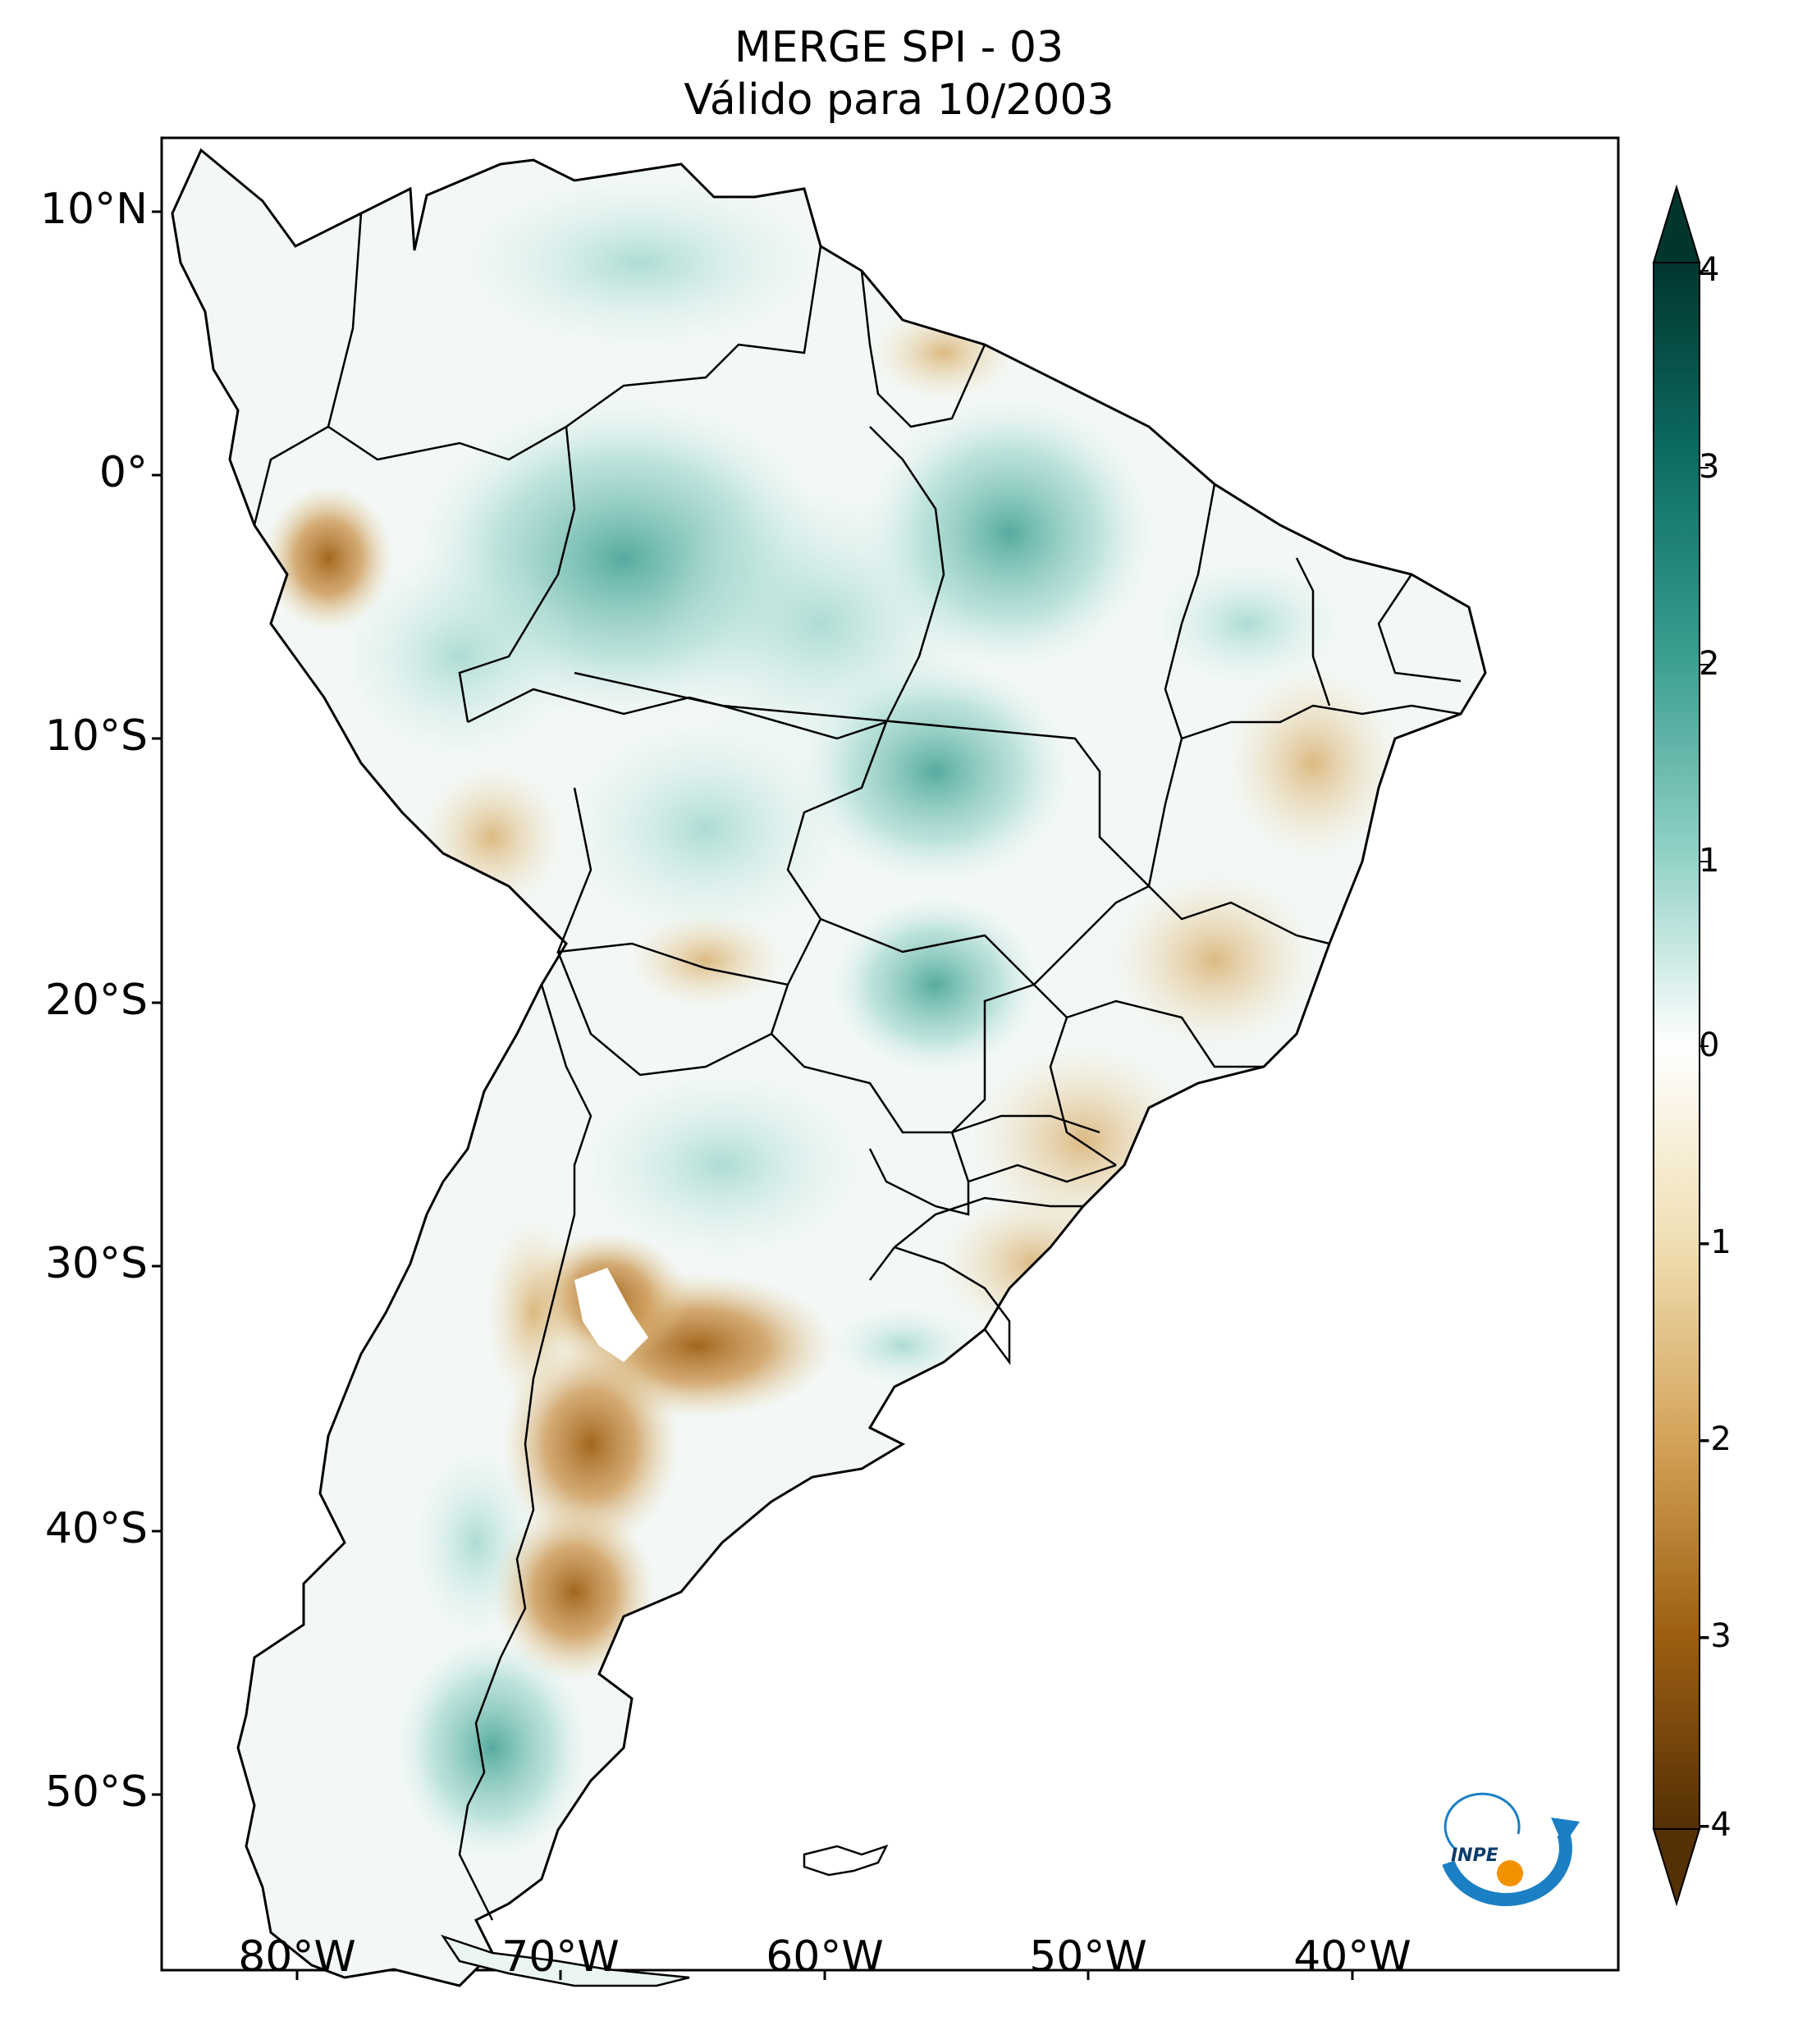 Image resolution: width=1798 pixels, height=2044 pixels. What do you see at coordinates (96, 1000) in the screenshot?
I see `lat-label-20s: 20°S` at bounding box center [96, 1000].